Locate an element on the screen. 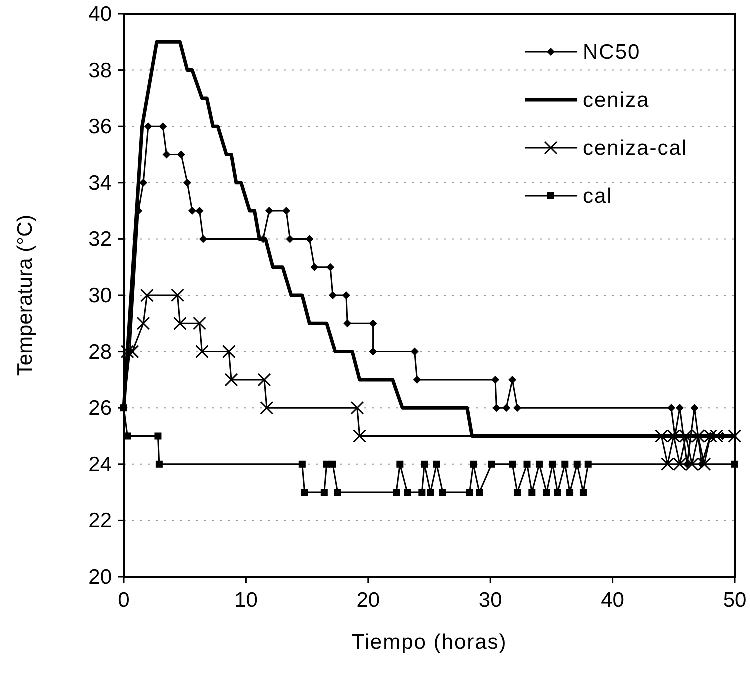 The width and height of the screenshot is (750, 673). legend-label: ceniza-cal is located at coordinates (635, 148).